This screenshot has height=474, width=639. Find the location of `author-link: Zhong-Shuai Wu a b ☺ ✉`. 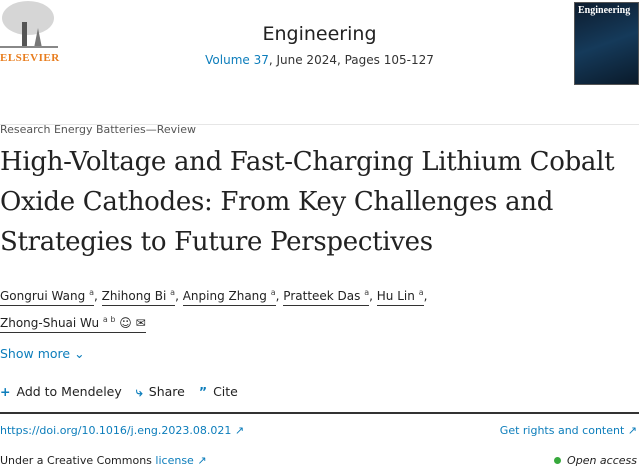

author-link: Zhong-Shuai Wu a b ☺ ✉ is located at coordinates (73, 324).